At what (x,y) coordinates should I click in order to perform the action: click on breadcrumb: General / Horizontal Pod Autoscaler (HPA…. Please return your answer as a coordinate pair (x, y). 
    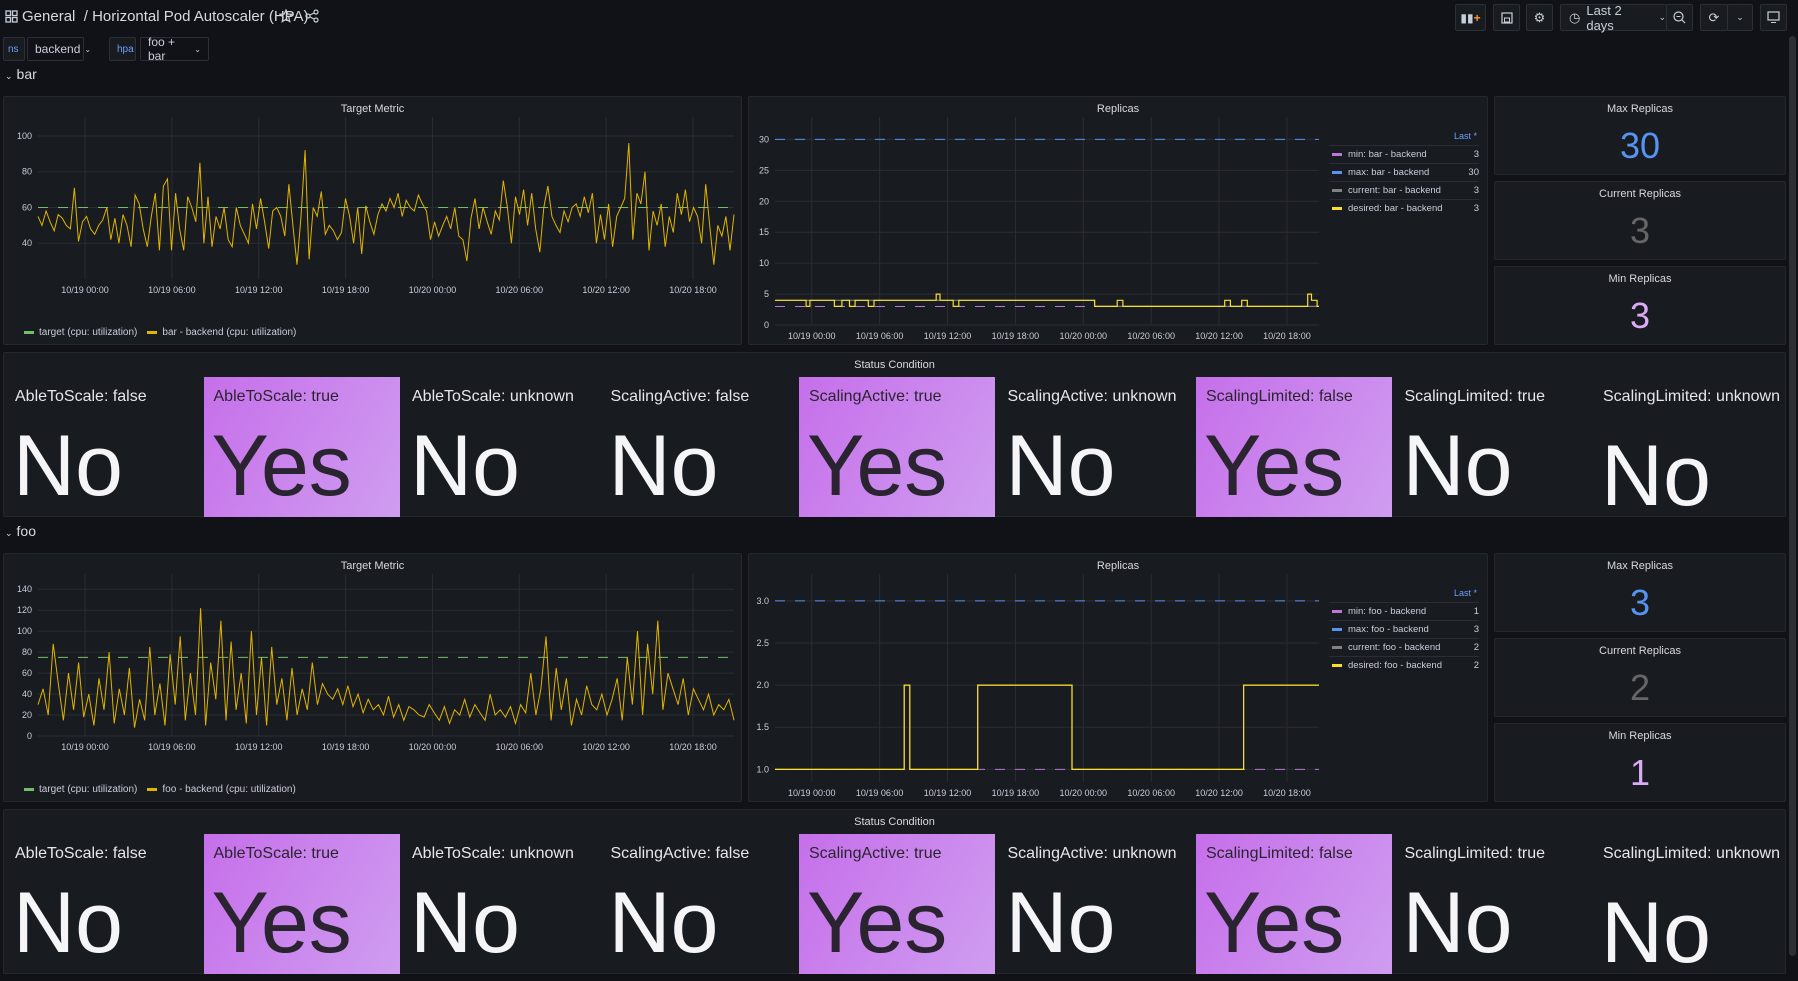
    Looking at the image, I should click on (165, 16).